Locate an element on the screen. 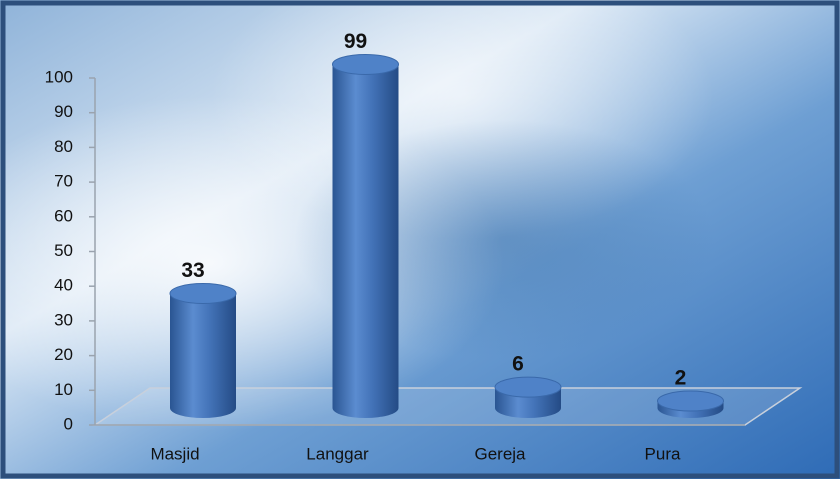 The image size is (840, 479). y-tick-label: 60 is located at coordinates (63, 215).